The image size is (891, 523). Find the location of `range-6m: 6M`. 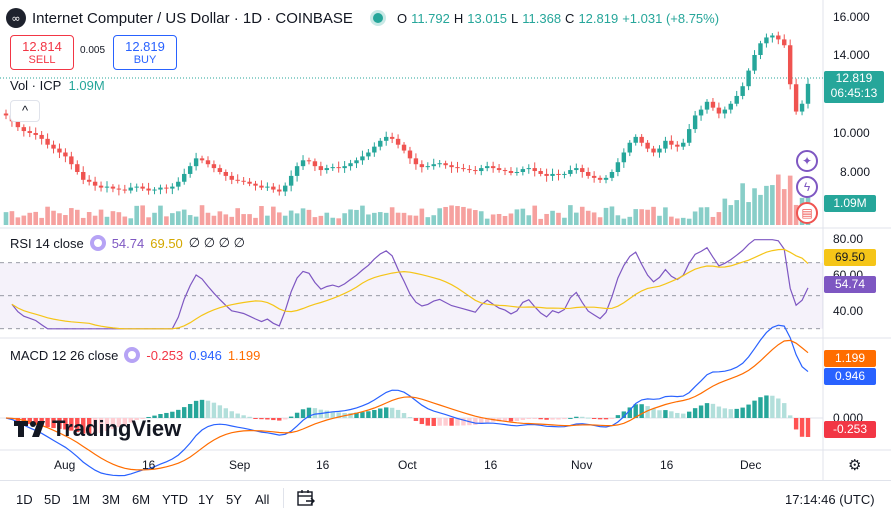

range-6m: 6M is located at coordinates (141, 499).